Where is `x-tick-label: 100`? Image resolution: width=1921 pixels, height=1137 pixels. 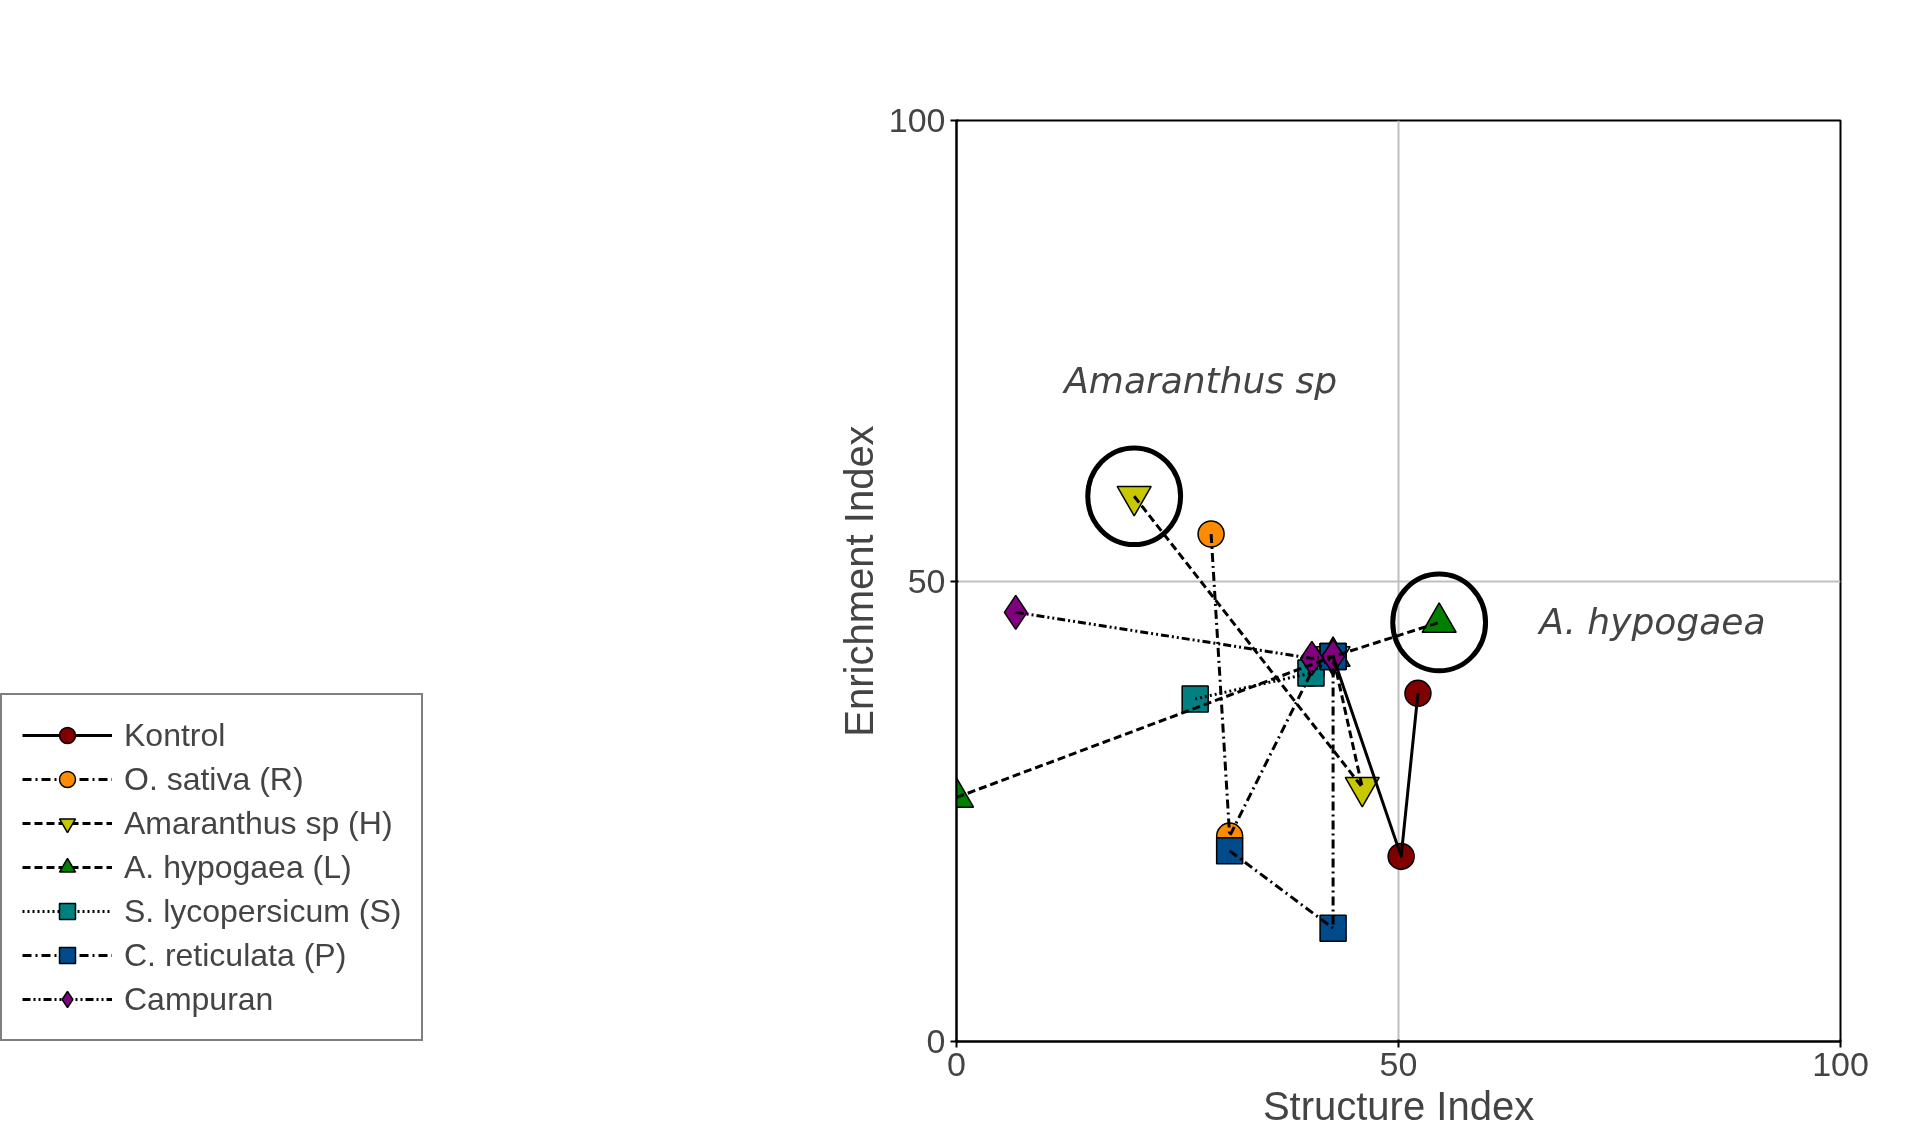 x-tick-label: 100 is located at coordinates (1840, 1063).